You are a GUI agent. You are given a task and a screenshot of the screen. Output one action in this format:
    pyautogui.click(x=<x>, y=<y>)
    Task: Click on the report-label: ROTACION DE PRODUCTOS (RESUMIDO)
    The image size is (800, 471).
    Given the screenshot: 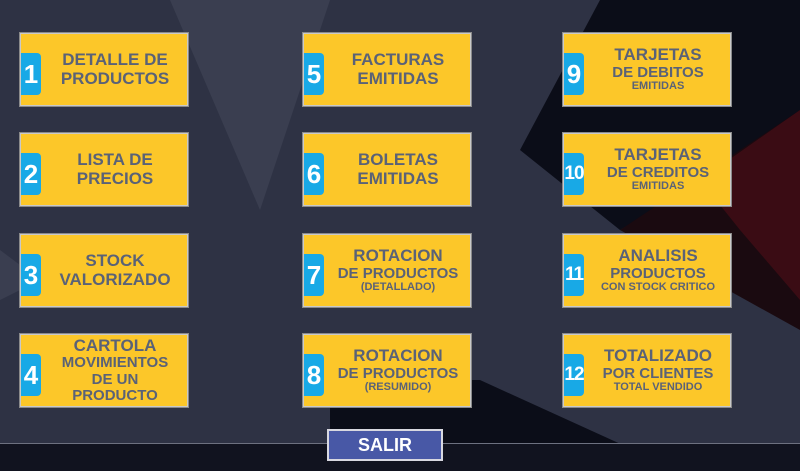 What is the action you would take?
    pyautogui.click(x=398, y=370)
    